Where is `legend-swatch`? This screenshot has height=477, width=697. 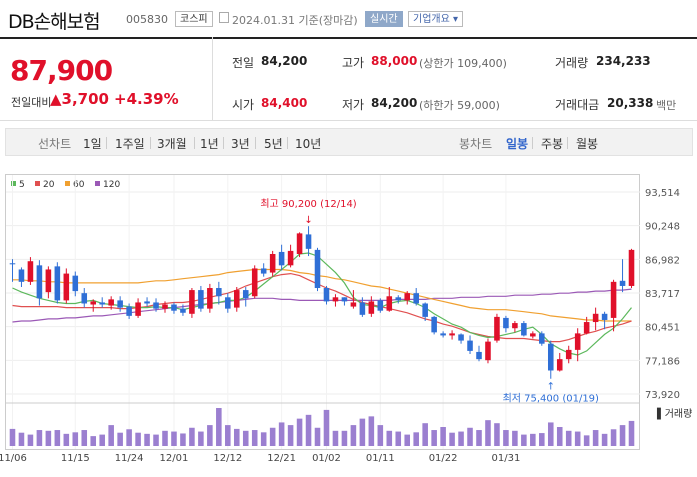 legend-swatch is located at coordinates (37, 183).